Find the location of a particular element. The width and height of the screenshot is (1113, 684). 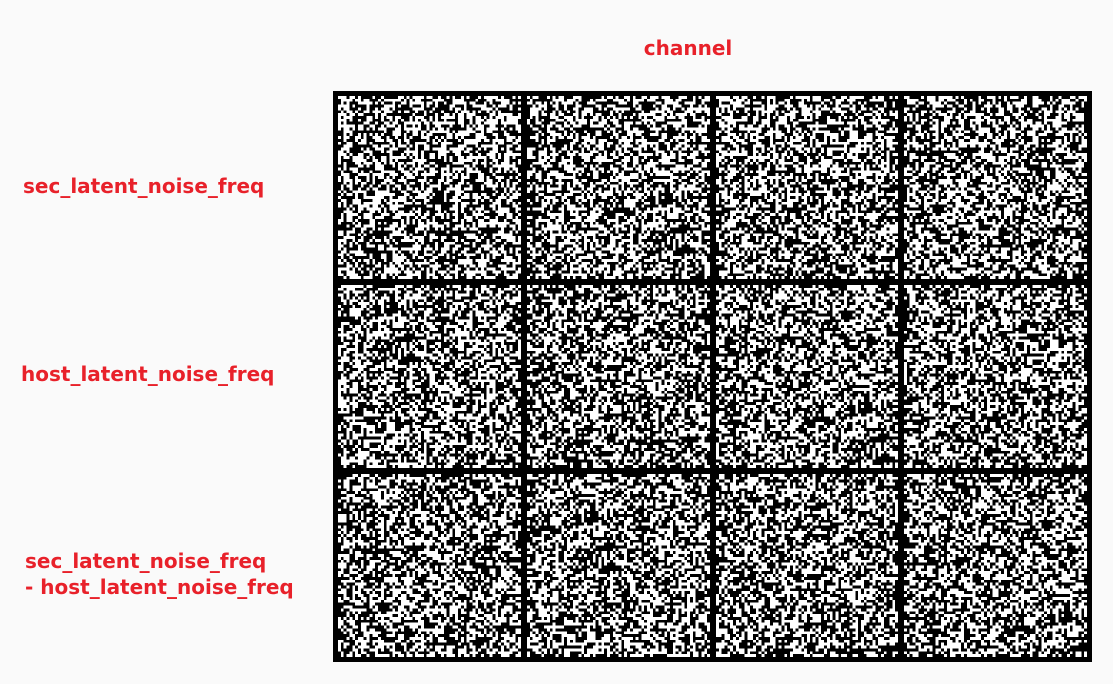

noise-panel-r3-c1 is located at coordinates (429, 565).